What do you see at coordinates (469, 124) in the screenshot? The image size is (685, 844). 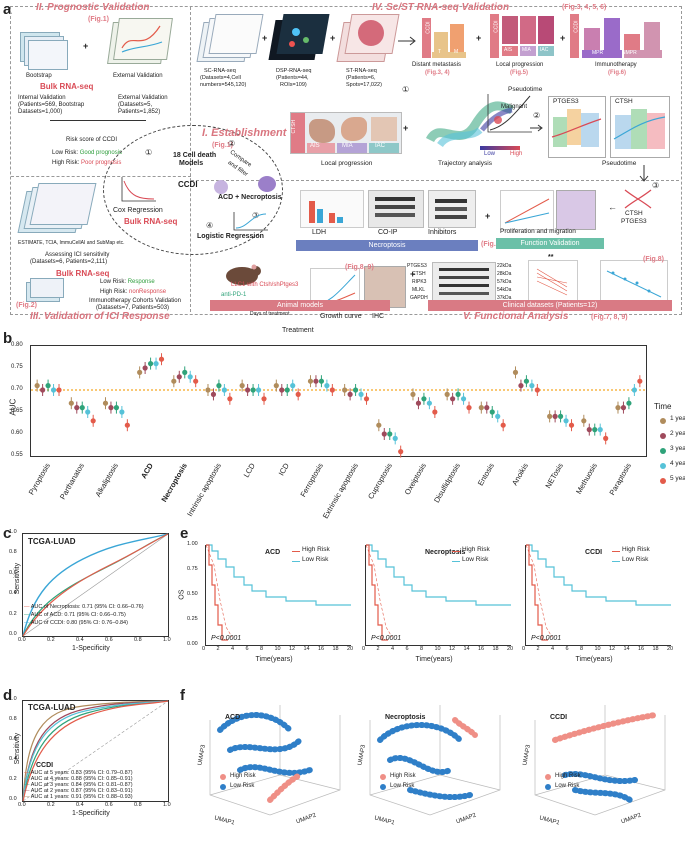 I see `trajectory-graphic` at bounding box center [469, 124].